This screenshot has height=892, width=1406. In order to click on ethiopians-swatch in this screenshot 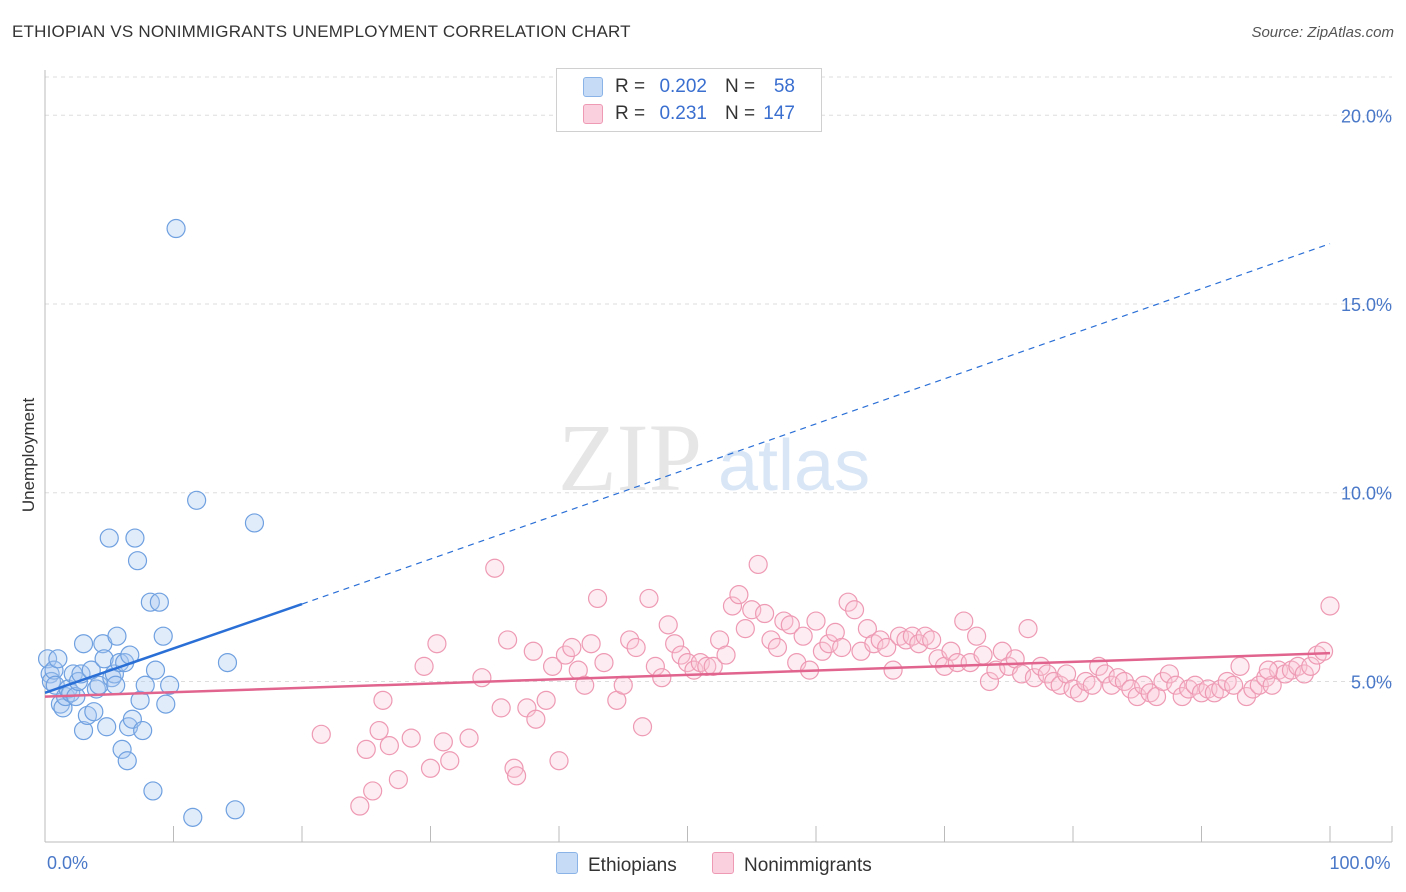, I will do `click(593, 87)`.